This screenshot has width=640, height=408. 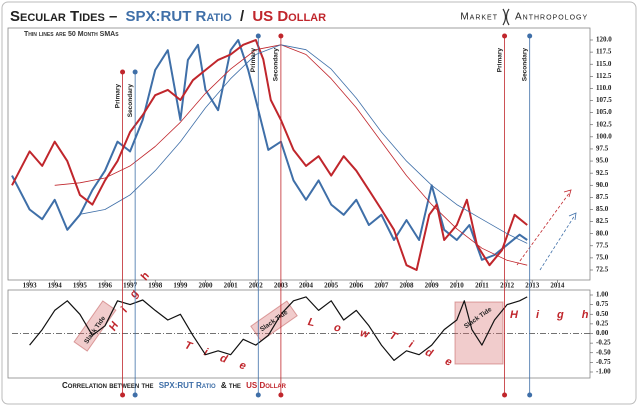 What do you see at coordinates (356, 286) in the screenshot?
I see `x-tick-label: 2006` at bounding box center [356, 286].